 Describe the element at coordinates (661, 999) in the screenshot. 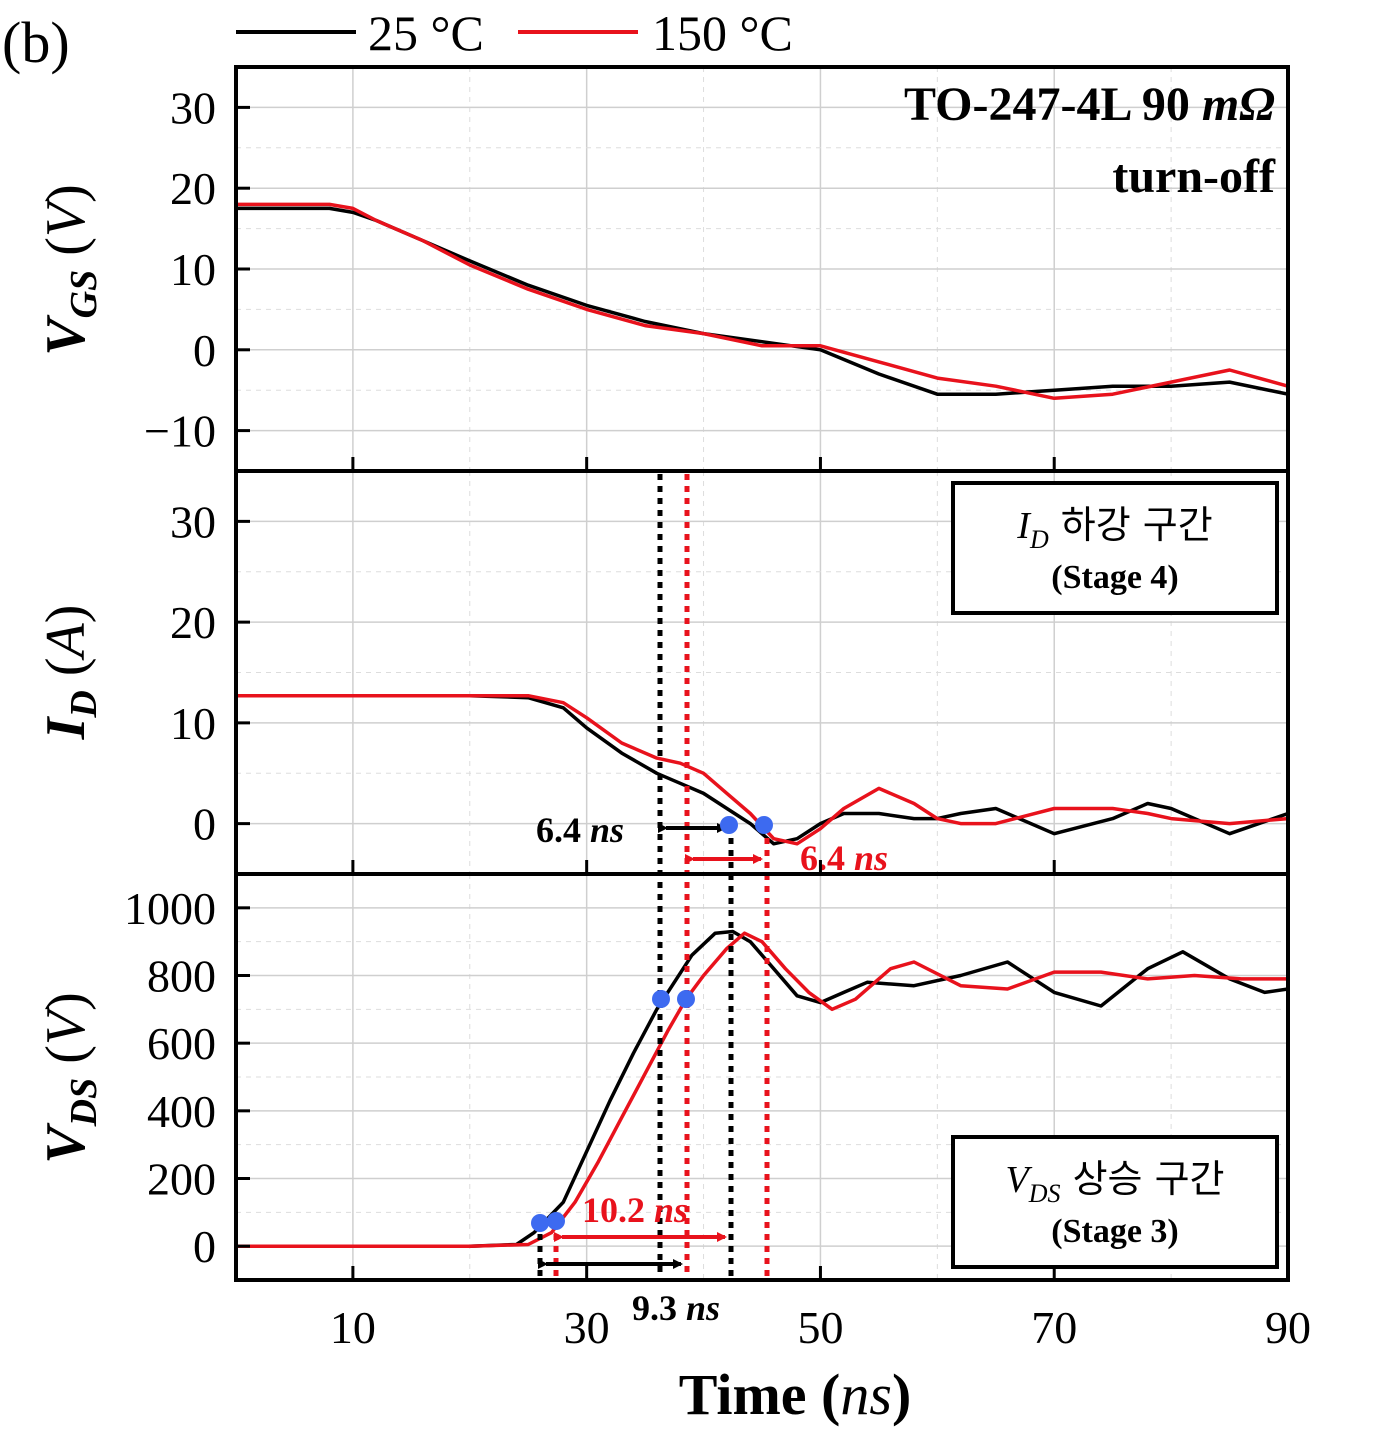

I see `point-vds-90pct-25c` at that location.